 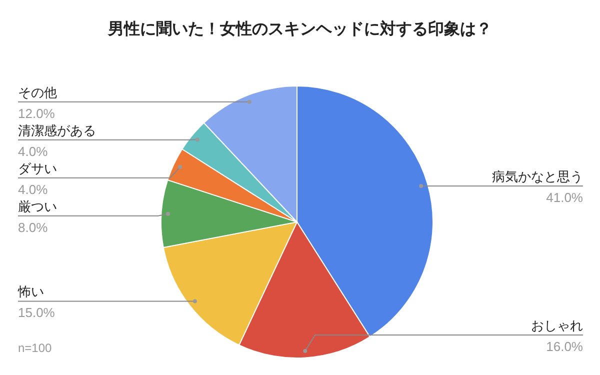 I want to click on slice-label: 病気かなと思う, so click(x=537, y=176).